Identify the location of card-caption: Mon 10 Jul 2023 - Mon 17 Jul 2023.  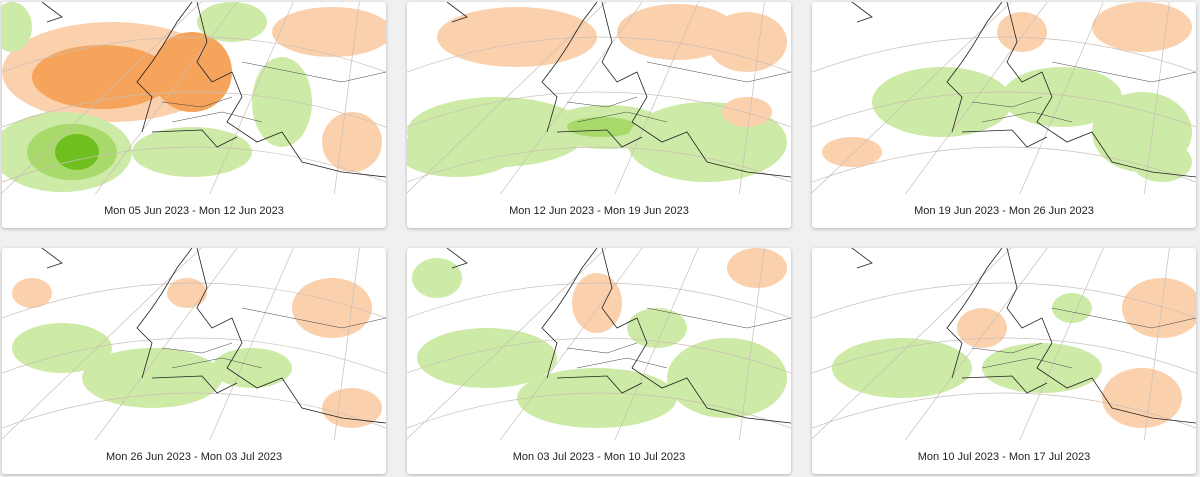
(1004, 457).